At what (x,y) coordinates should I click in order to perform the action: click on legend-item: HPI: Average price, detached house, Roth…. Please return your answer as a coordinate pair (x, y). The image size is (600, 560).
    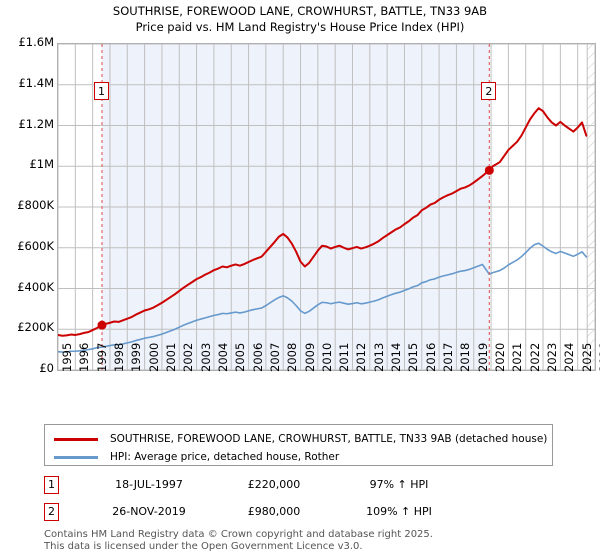
    Looking at the image, I should click on (192, 457).